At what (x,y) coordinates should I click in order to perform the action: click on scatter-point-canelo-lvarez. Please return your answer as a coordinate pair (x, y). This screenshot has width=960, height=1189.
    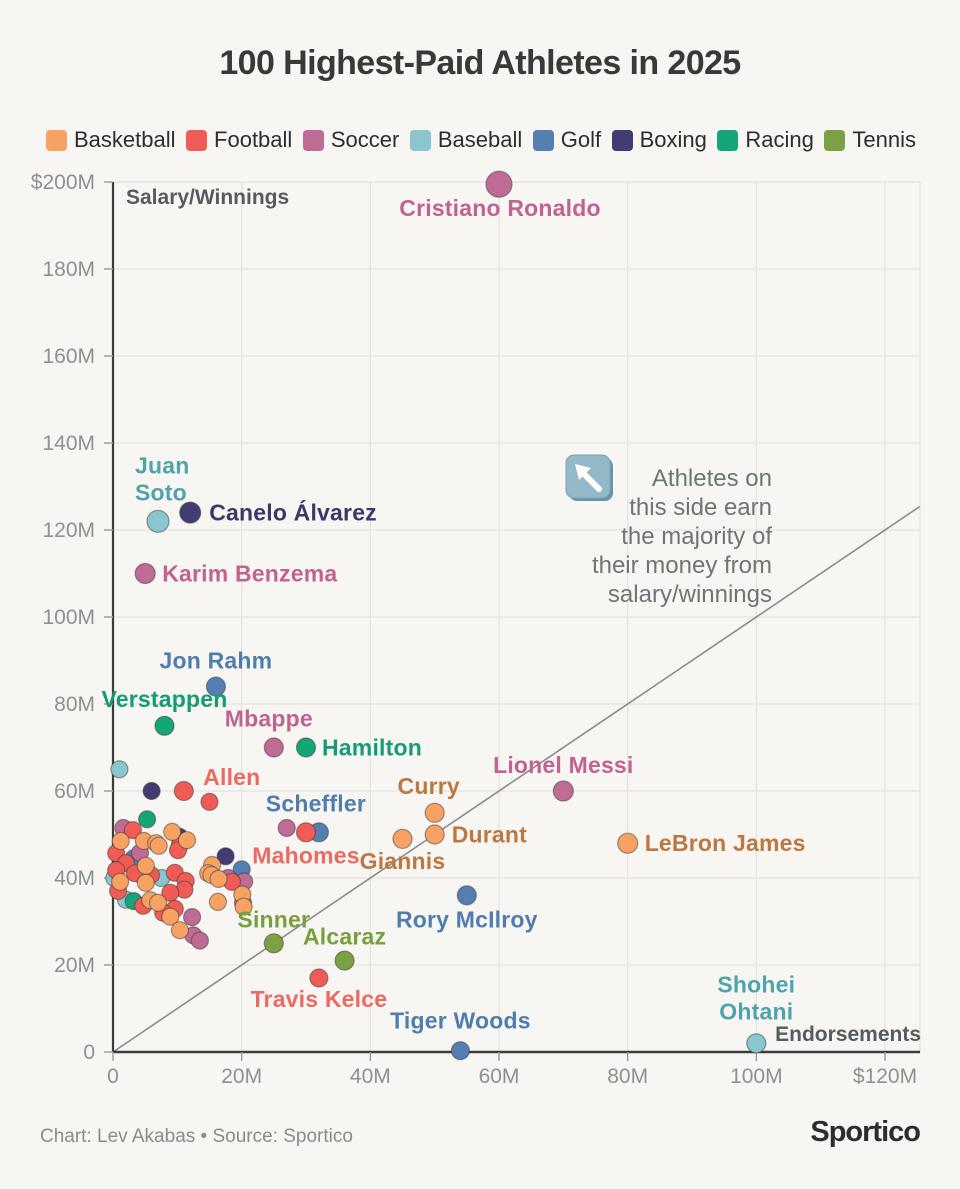
    Looking at the image, I should click on (190, 512).